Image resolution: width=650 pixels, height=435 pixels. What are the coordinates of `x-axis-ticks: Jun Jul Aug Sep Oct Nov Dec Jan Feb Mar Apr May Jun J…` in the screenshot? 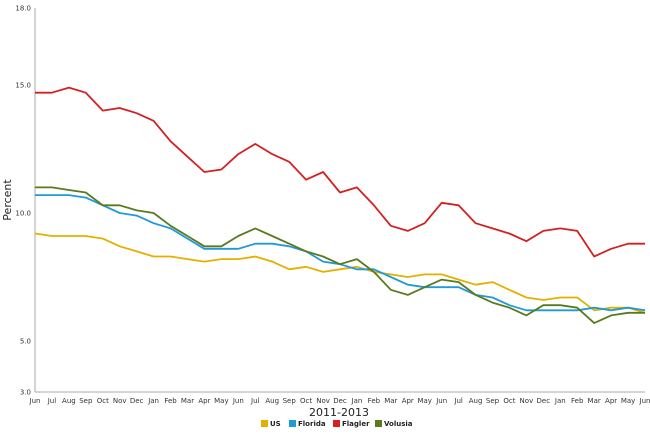 It's located at (339, 401).